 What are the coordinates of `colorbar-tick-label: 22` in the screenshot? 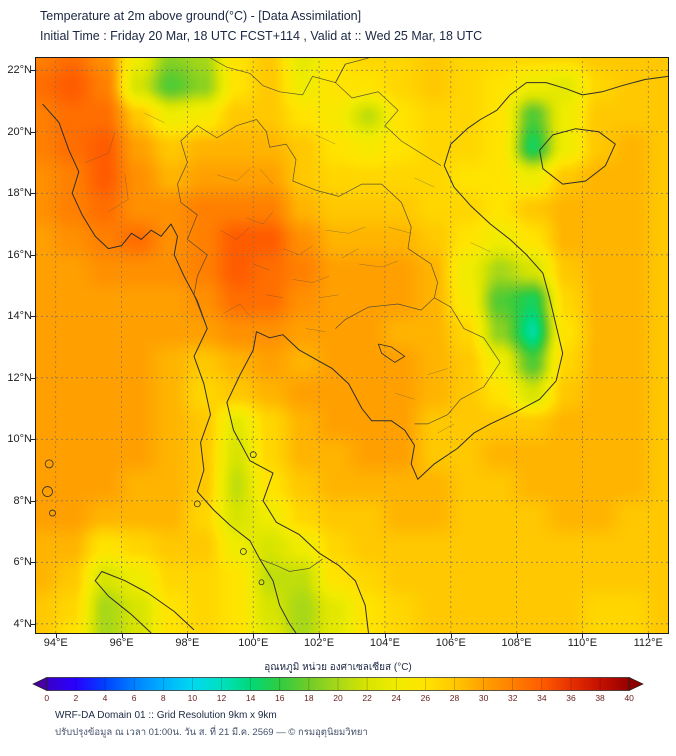 It's located at (367, 698).